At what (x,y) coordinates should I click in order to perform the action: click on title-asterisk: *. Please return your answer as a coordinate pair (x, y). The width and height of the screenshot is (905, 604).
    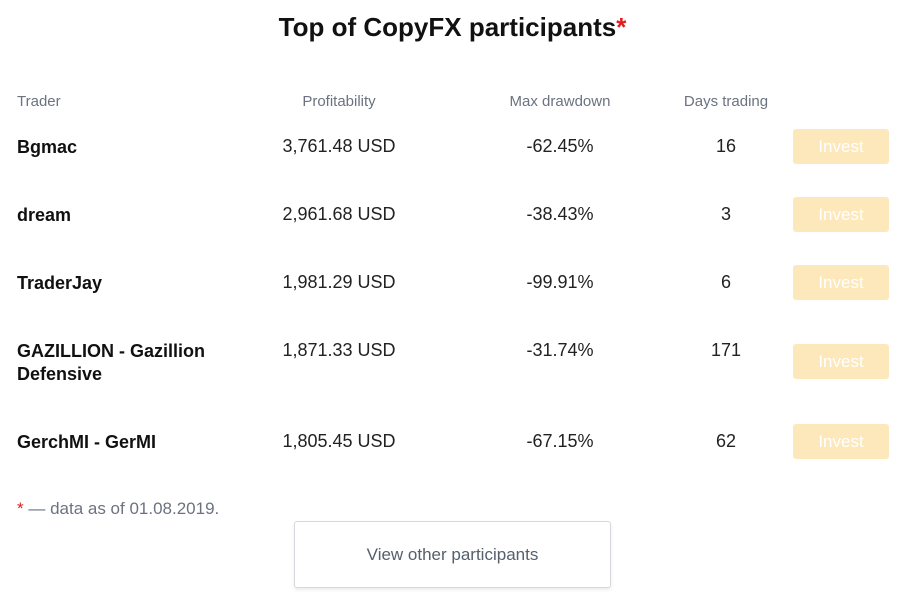
    Looking at the image, I should click on (621, 27).